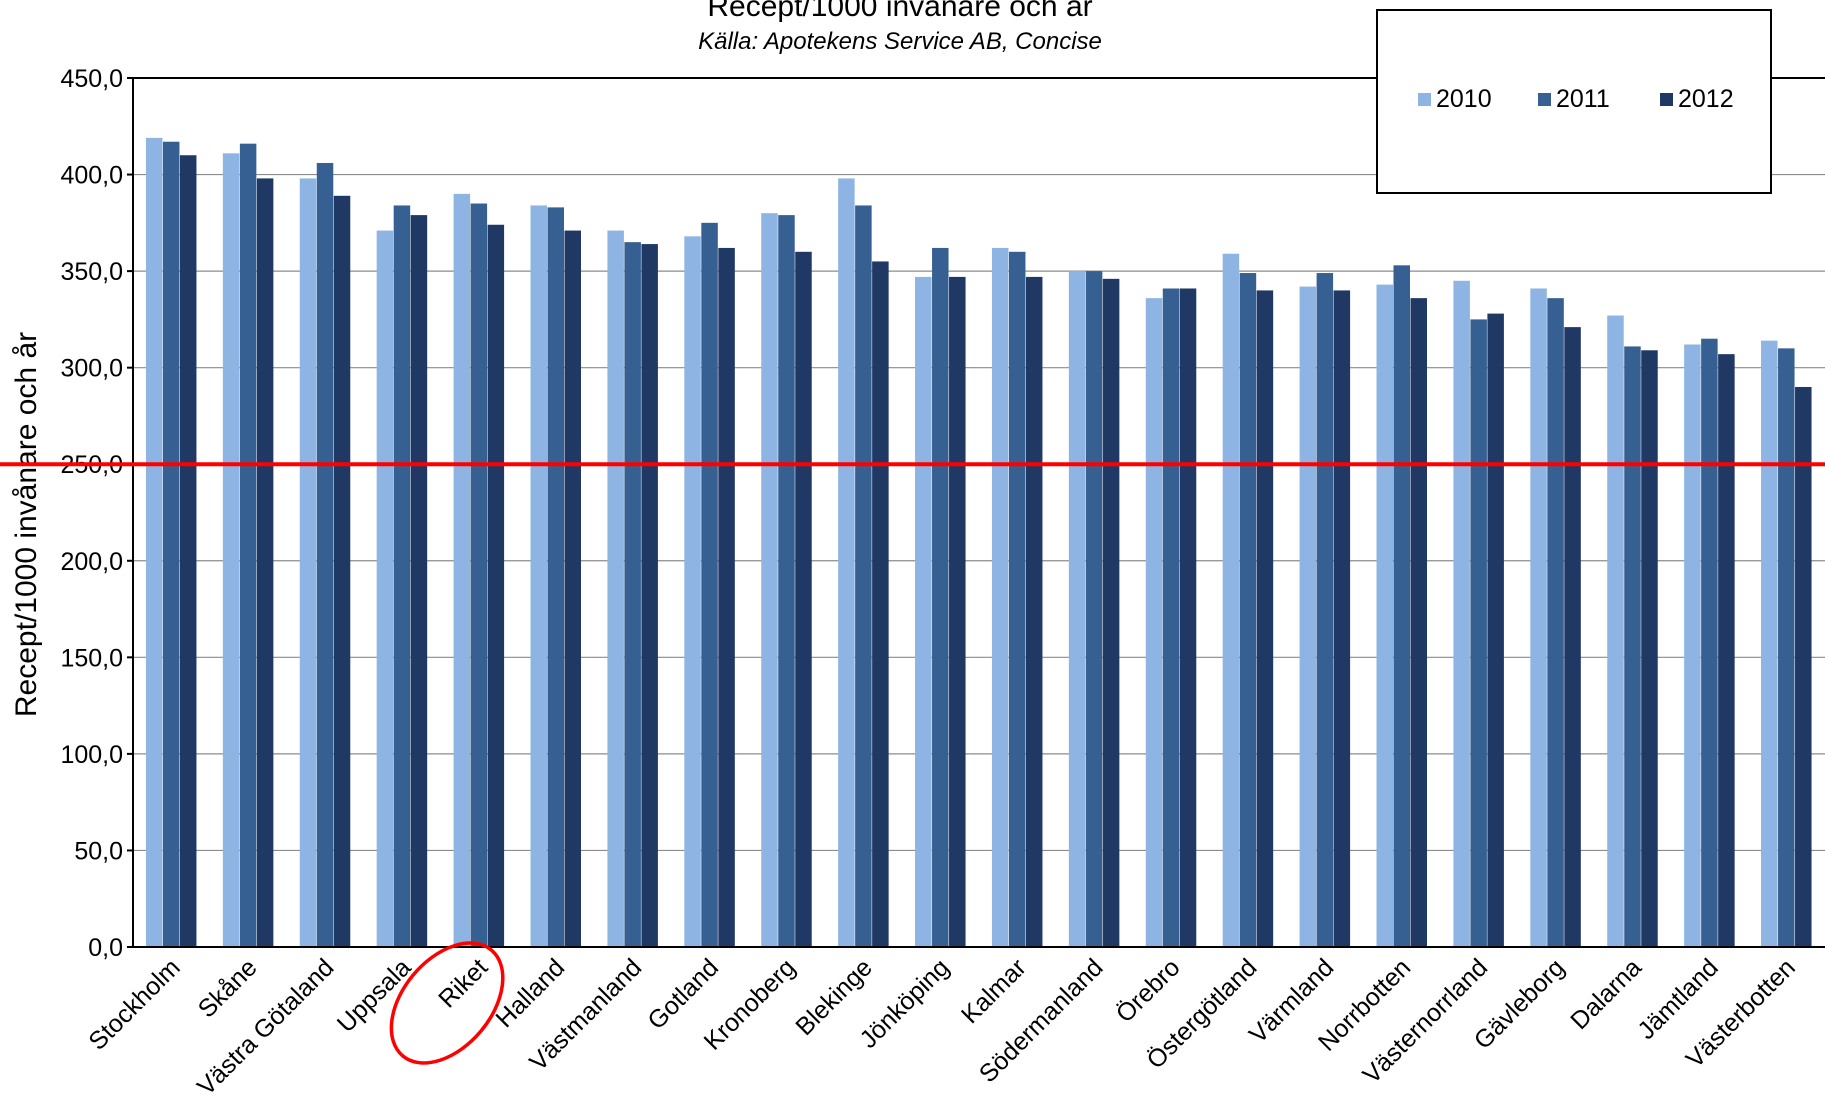 The image size is (1825, 1119). Describe the element at coordinates (1384, 615) in the screenshot. I see `bar-2010-norrbotten` at that location.